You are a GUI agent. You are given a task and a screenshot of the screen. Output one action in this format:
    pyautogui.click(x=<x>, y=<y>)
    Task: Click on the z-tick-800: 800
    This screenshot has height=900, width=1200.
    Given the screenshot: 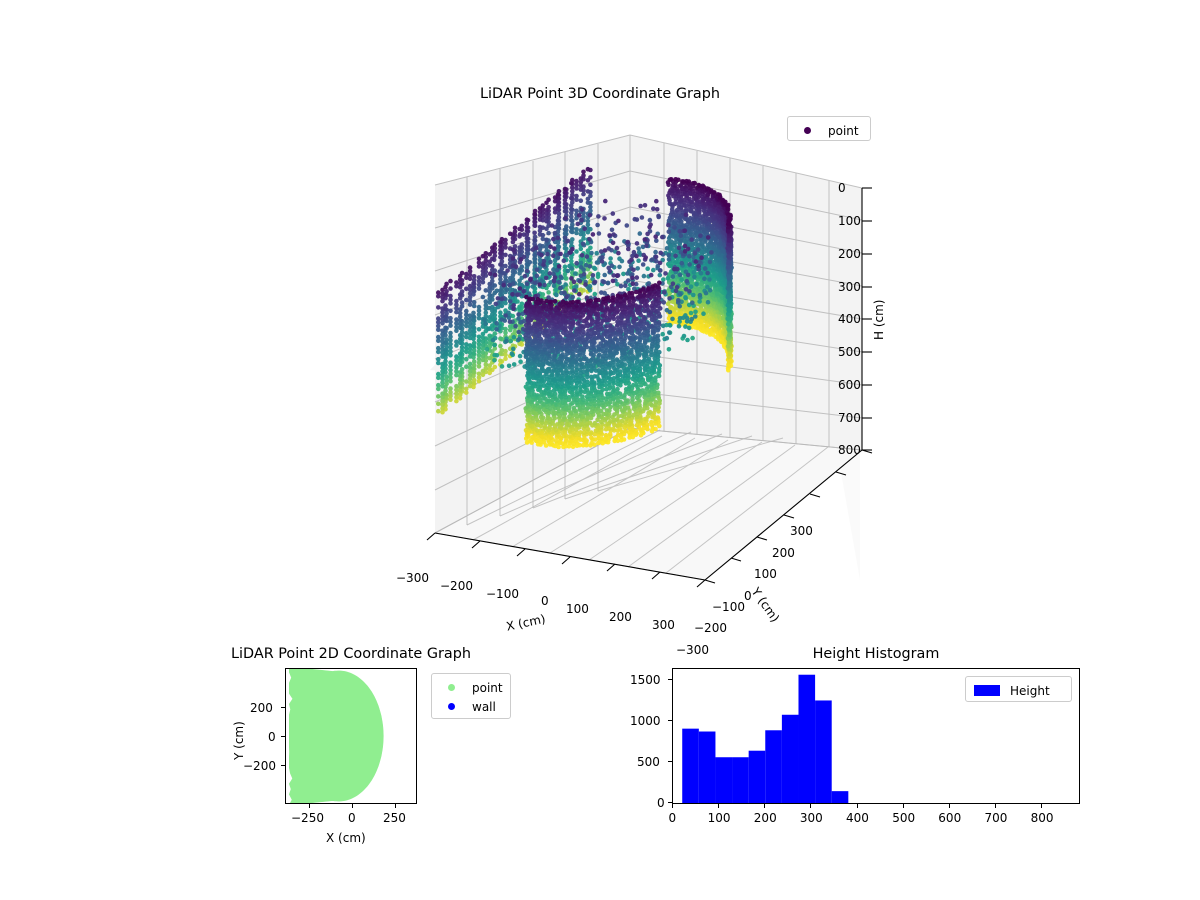 What is the action you would take?
    pyautogui.click(x=849, y=450)
    